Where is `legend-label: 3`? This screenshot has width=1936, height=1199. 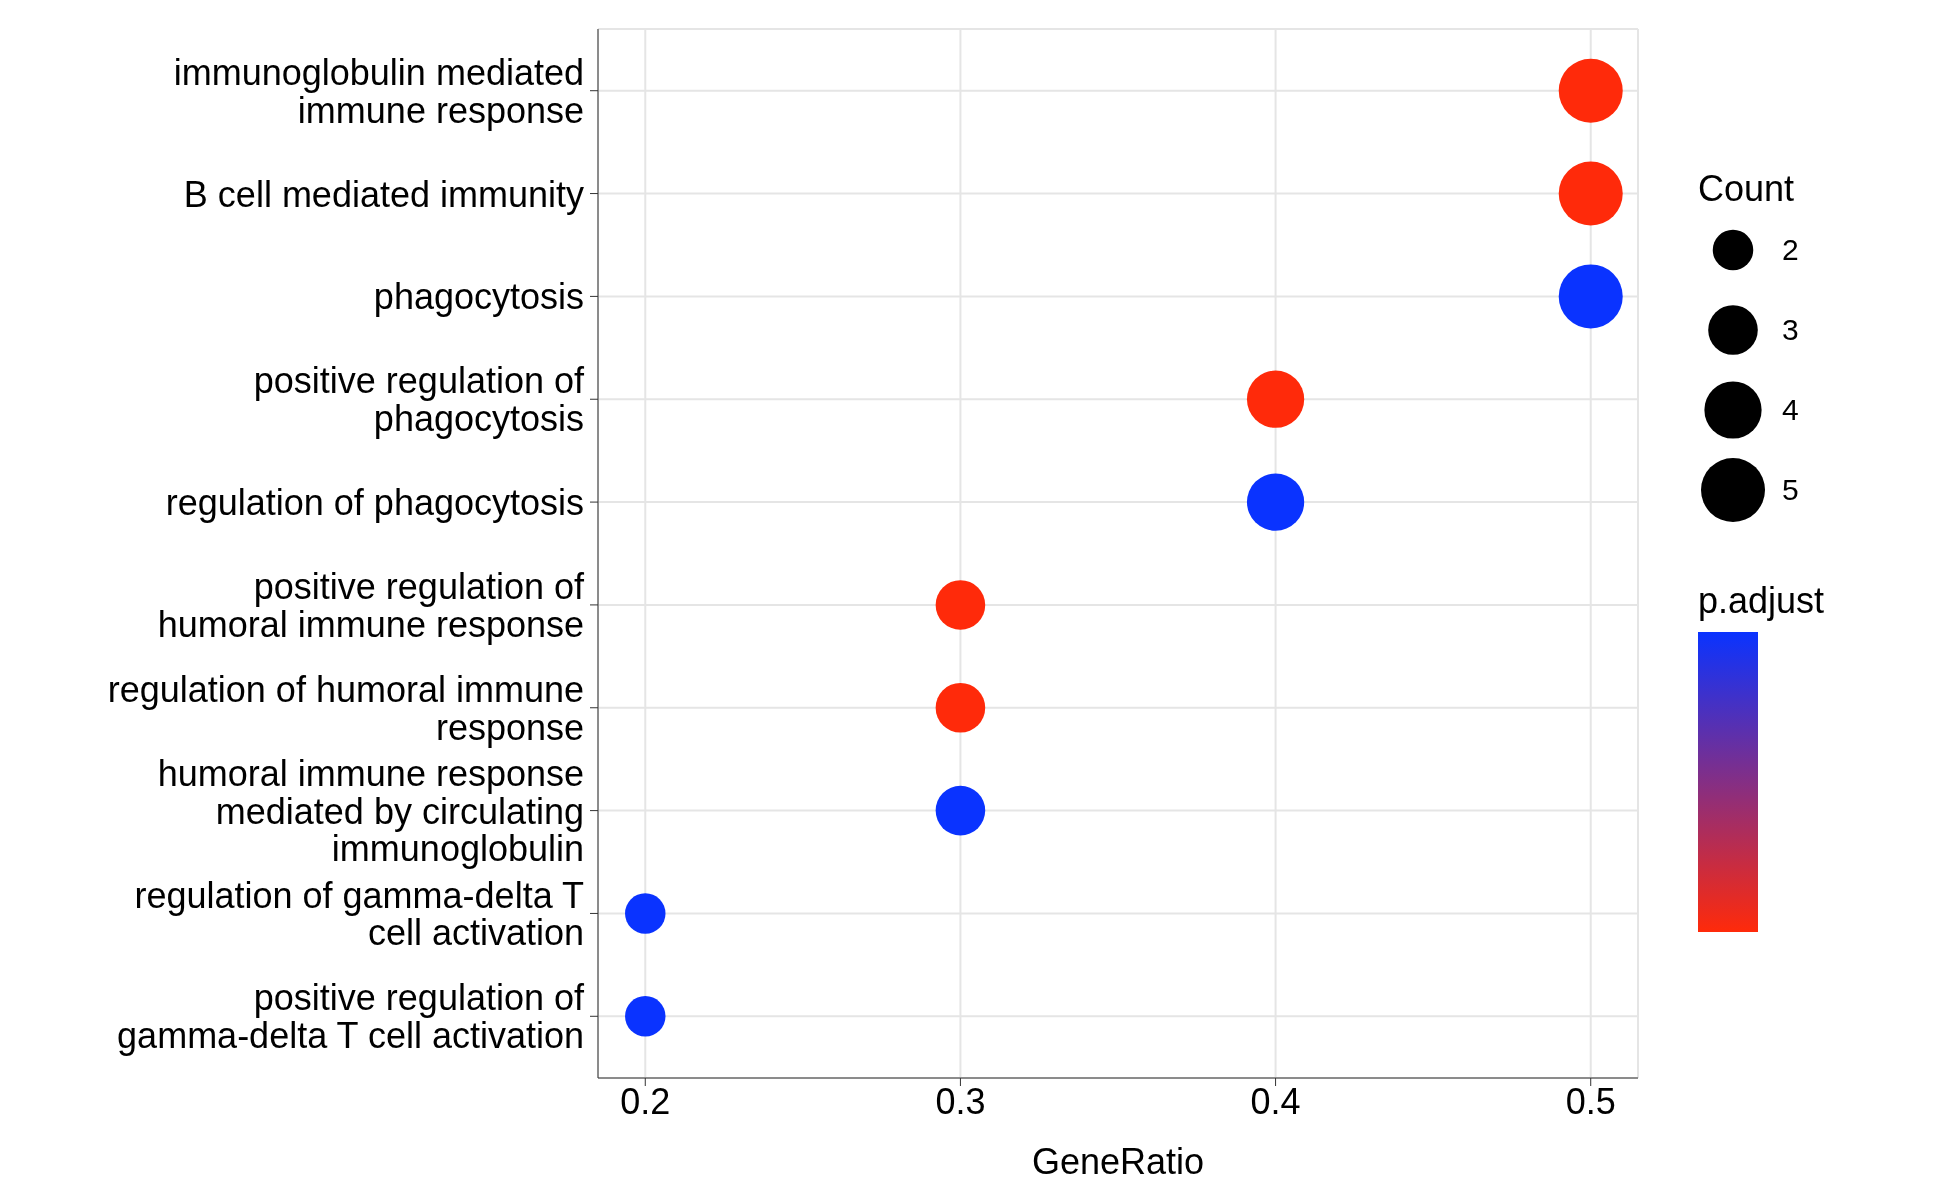
legend-label: 3 is located at coordinates (1790, 330).